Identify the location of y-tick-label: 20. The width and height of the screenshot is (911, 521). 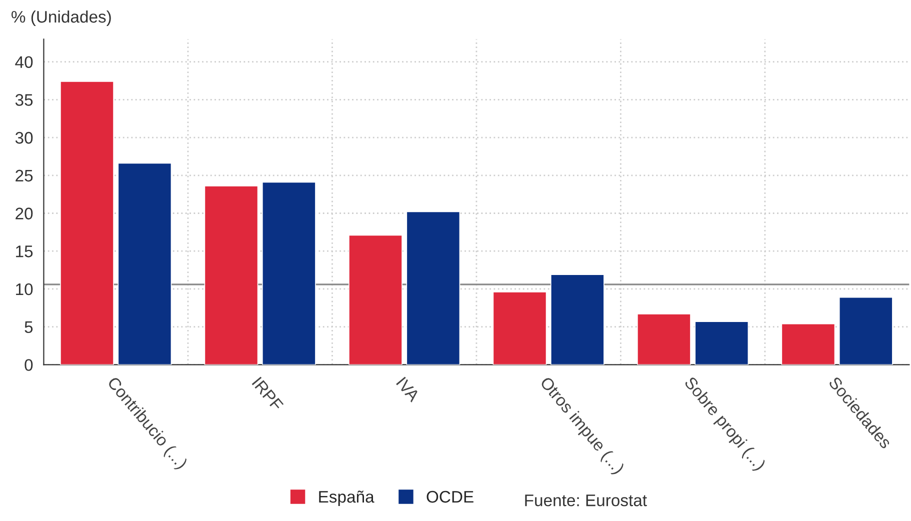
(24, 214).